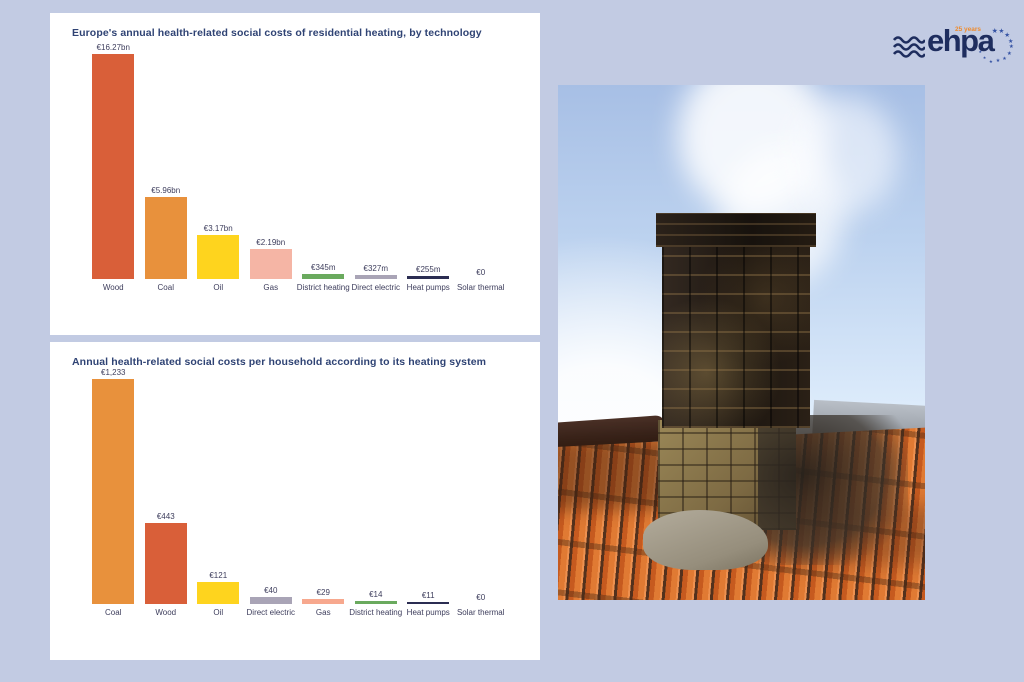 Image resolution: width=1024 pixels, height=682 pixels. Describe the element at coordinates (736, 335) in the screenshot. I see `chimney-sooty-bricks` at that location.